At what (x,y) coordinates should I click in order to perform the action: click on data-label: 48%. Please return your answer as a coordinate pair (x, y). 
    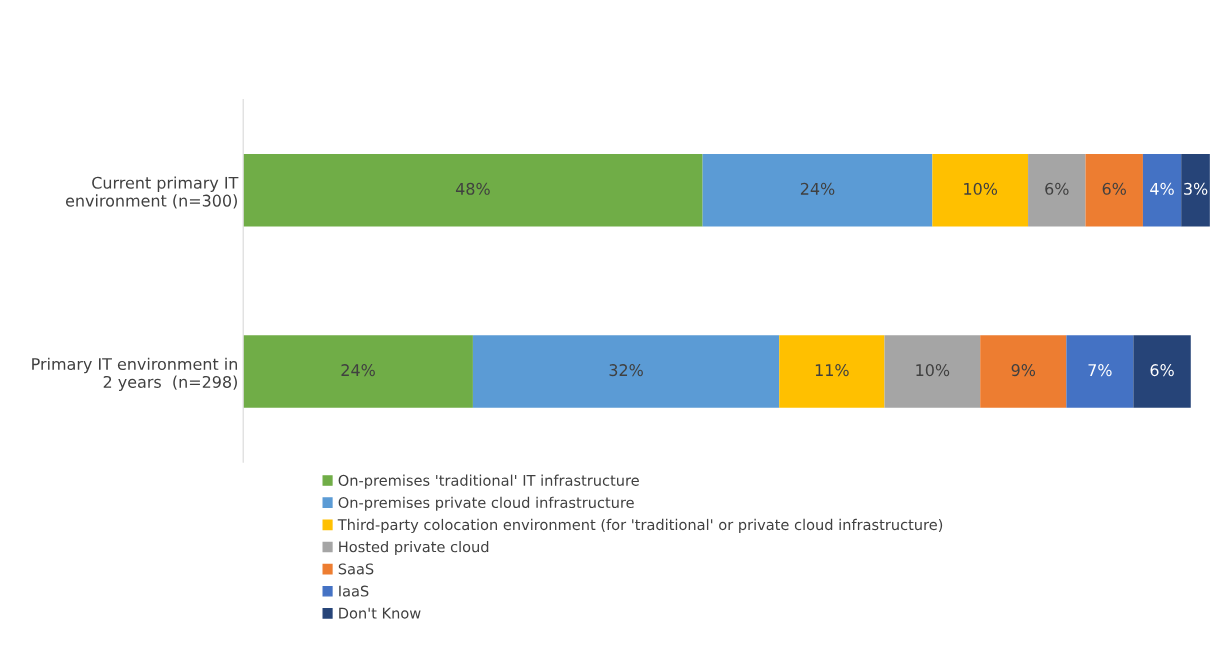
    Looking at the image, I should click on (472, 188).